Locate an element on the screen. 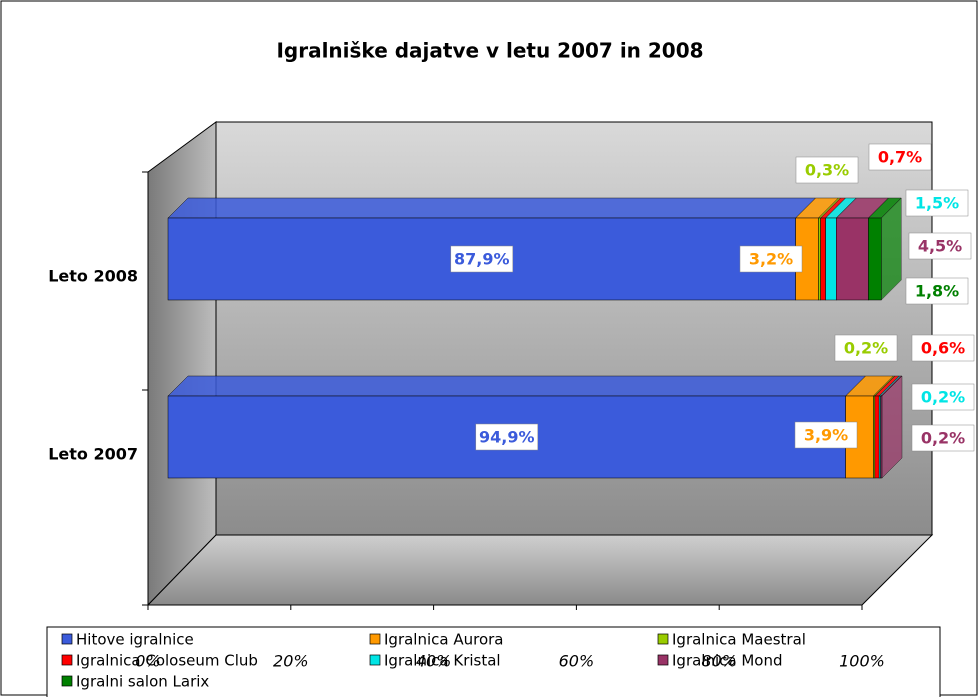 Image resolution: width=979 pixels, height=697 pixels. legend-label: Igralnica Maestral is located at coordinates (739, 640).